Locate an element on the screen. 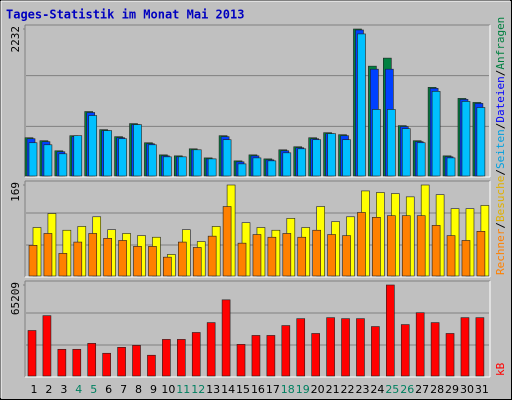  legend-entry: Anfragen is located at coordinates (500, 43).